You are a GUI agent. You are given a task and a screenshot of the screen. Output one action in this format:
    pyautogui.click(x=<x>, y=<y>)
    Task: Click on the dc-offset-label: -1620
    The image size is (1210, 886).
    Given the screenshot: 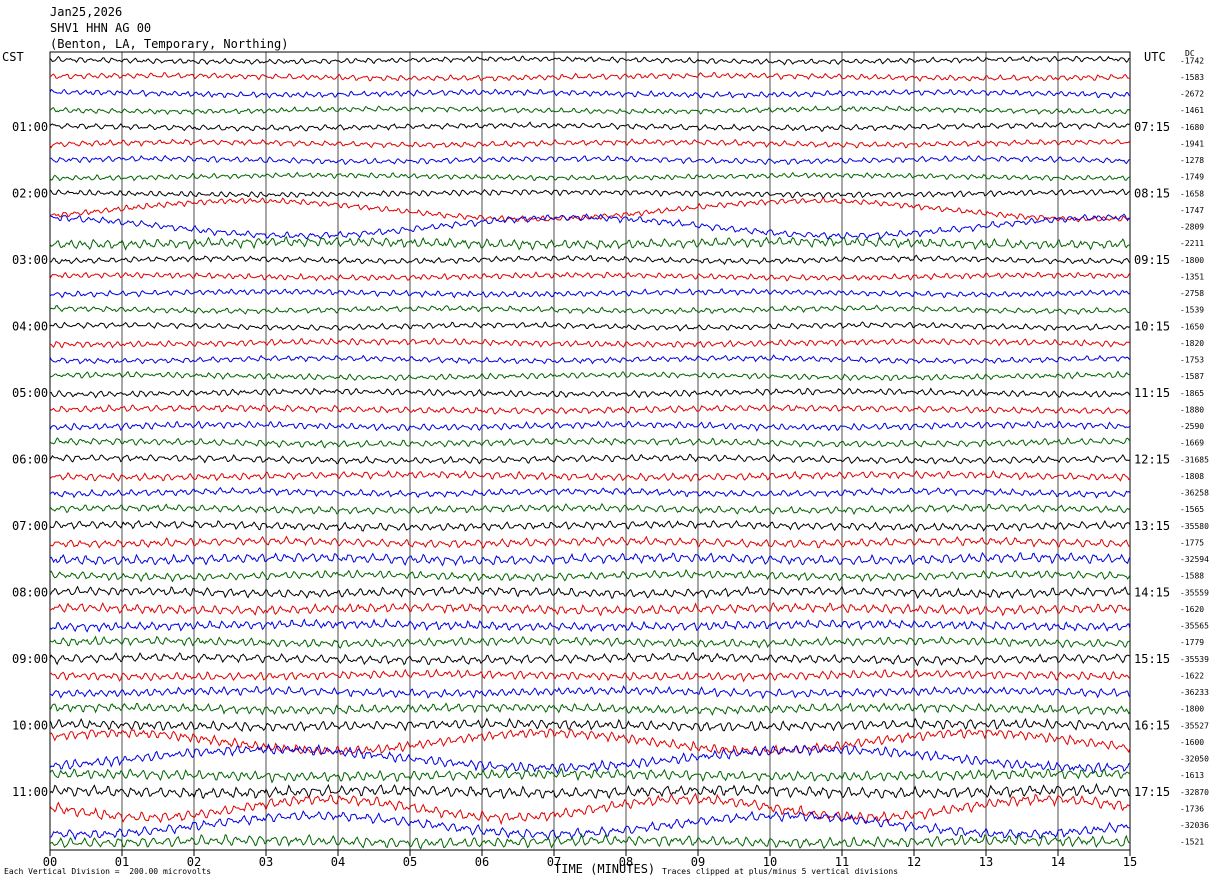 What is the action you would take?
    pyautogui.click(x=1192, y=609)
    